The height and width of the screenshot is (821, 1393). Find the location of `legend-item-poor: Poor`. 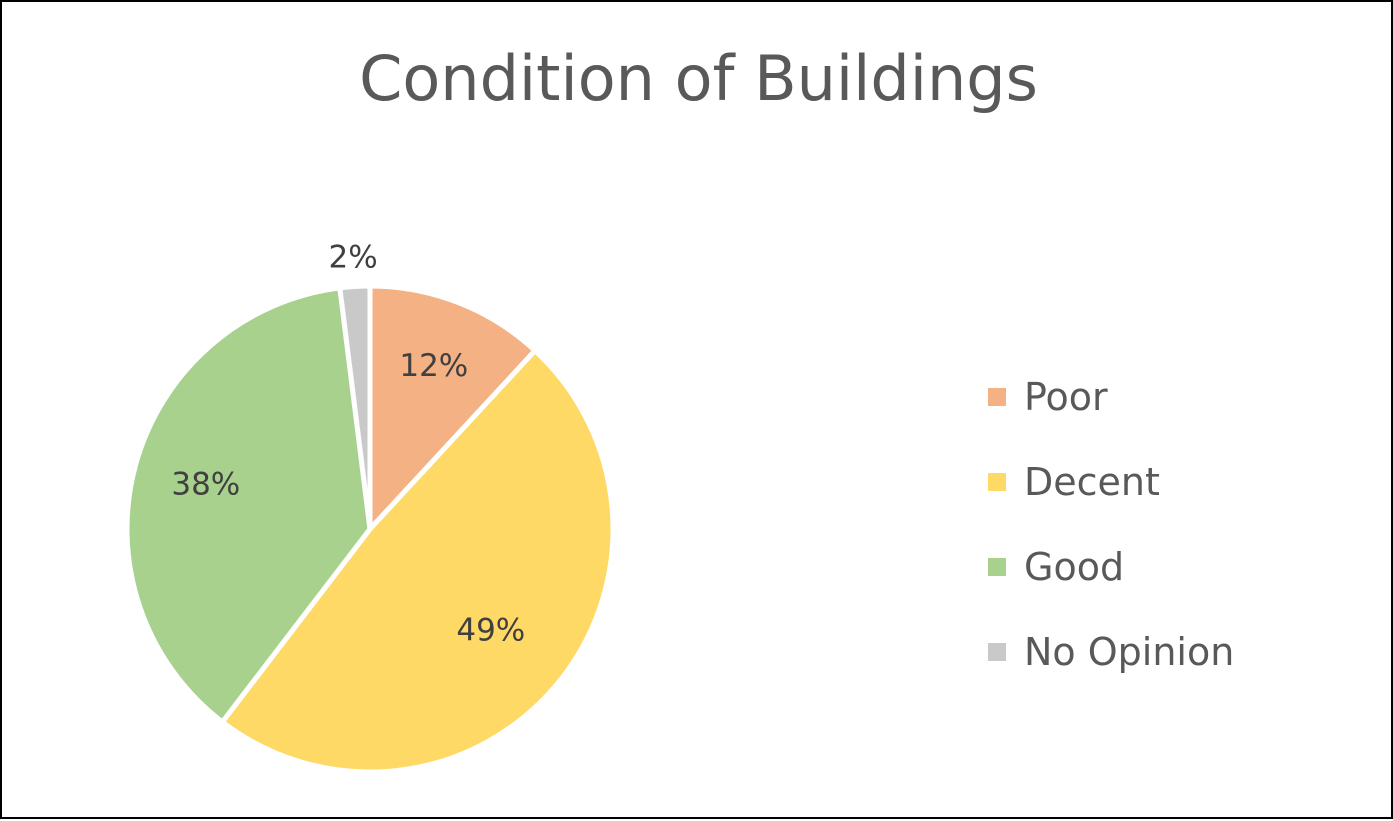

legend-item-poor: Poor is located at coordinates (1111, 396).